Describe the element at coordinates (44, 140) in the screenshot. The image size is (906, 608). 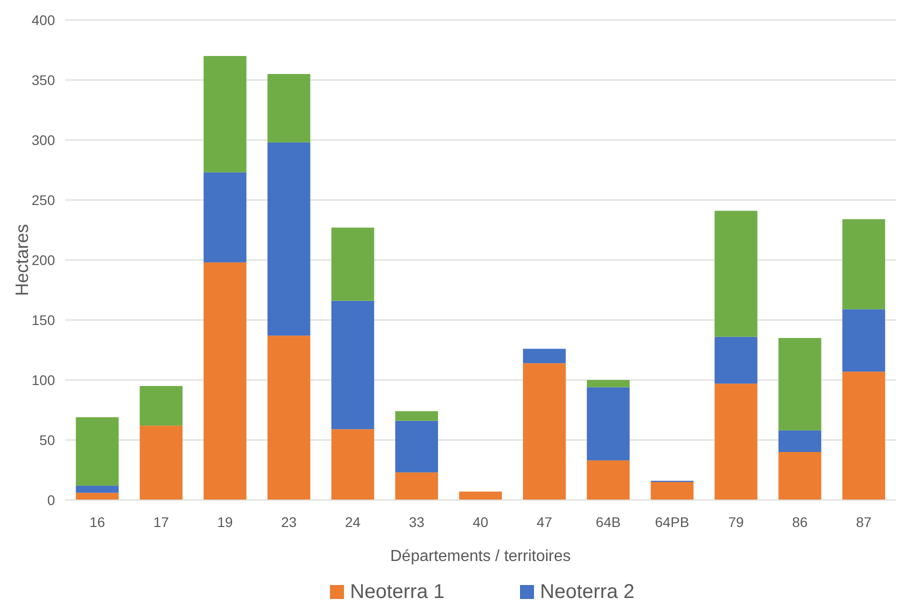
I see `y-tick-label: 300` at that location.